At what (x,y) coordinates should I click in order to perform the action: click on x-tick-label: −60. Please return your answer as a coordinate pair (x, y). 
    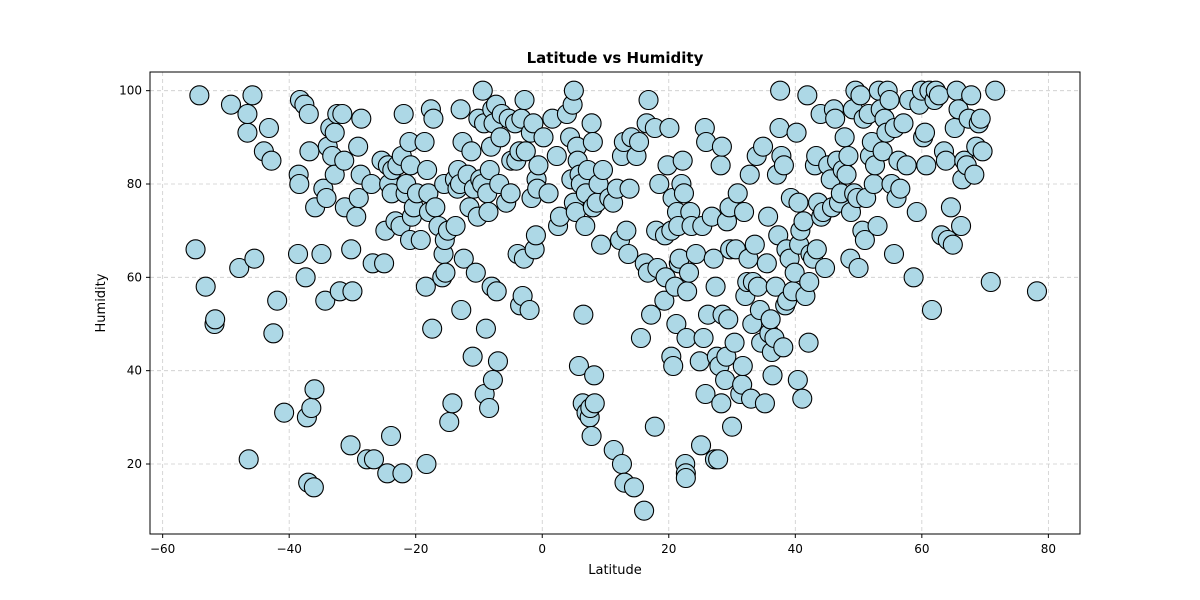
    Looking at the image, I should click on (162, 549).